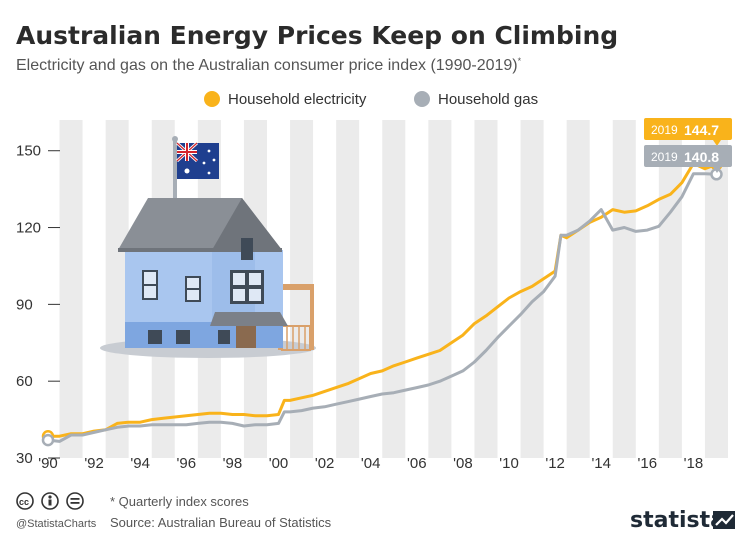 This screenshot has width=750, height=537. I want to click on legend-label-electricity: Household electricity, so click(297, 99).